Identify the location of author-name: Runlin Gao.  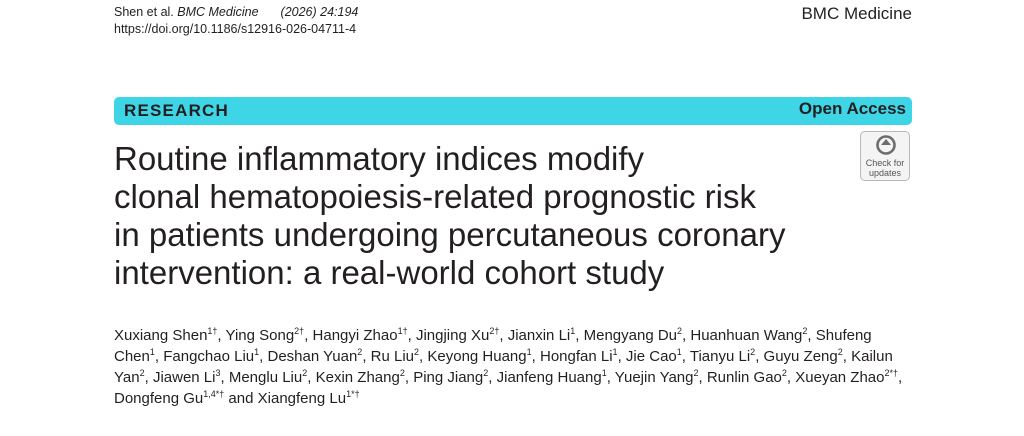
(744, 377).